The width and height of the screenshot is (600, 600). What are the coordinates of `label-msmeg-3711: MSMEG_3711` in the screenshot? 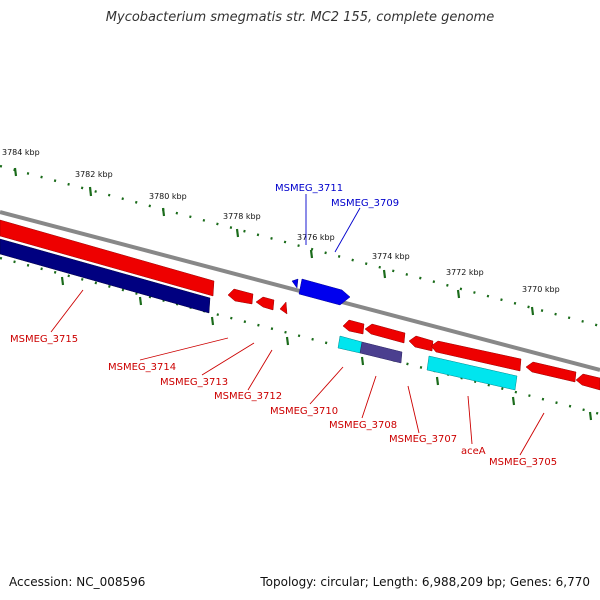 It's located at (309, 188).